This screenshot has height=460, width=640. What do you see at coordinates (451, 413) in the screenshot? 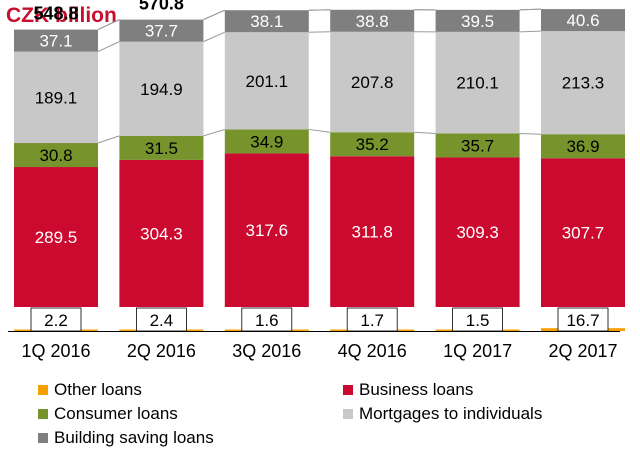
I see `legend-label-mortgage: Mortgages to individuals` at bounding box center [451, 413].